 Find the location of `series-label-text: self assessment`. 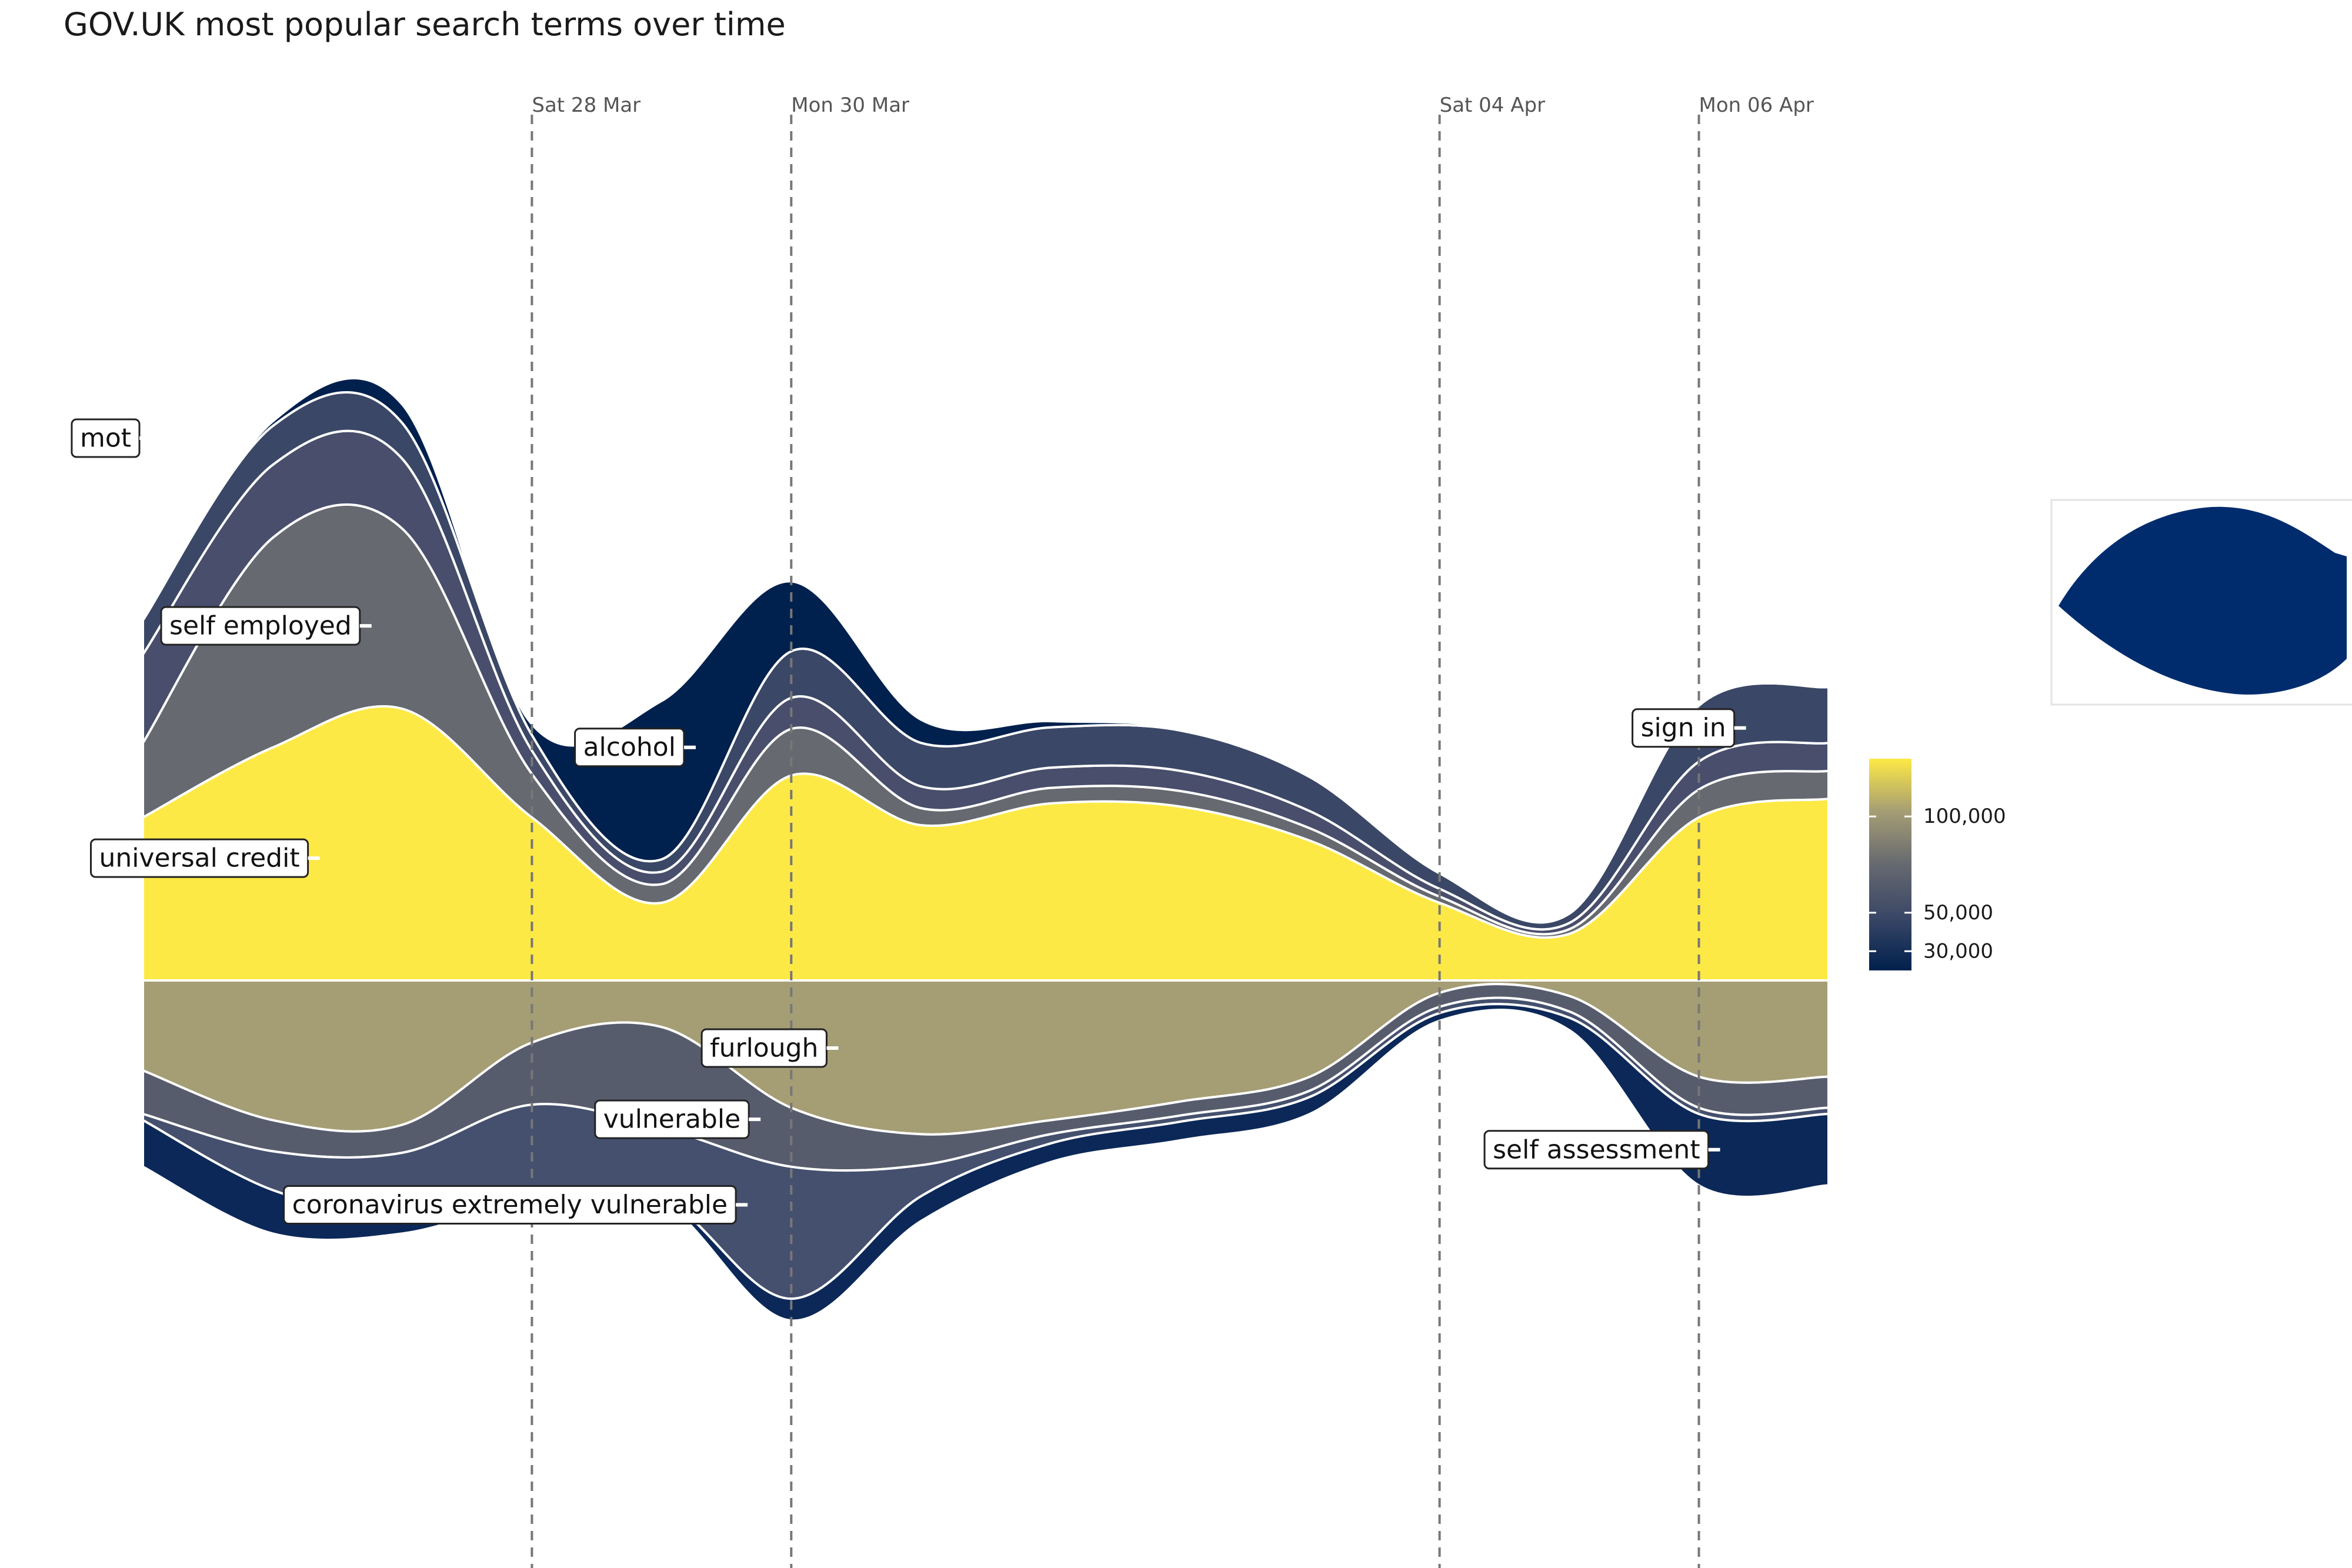

series-label-text: self assessment is located at coordinates (1596, 1150).